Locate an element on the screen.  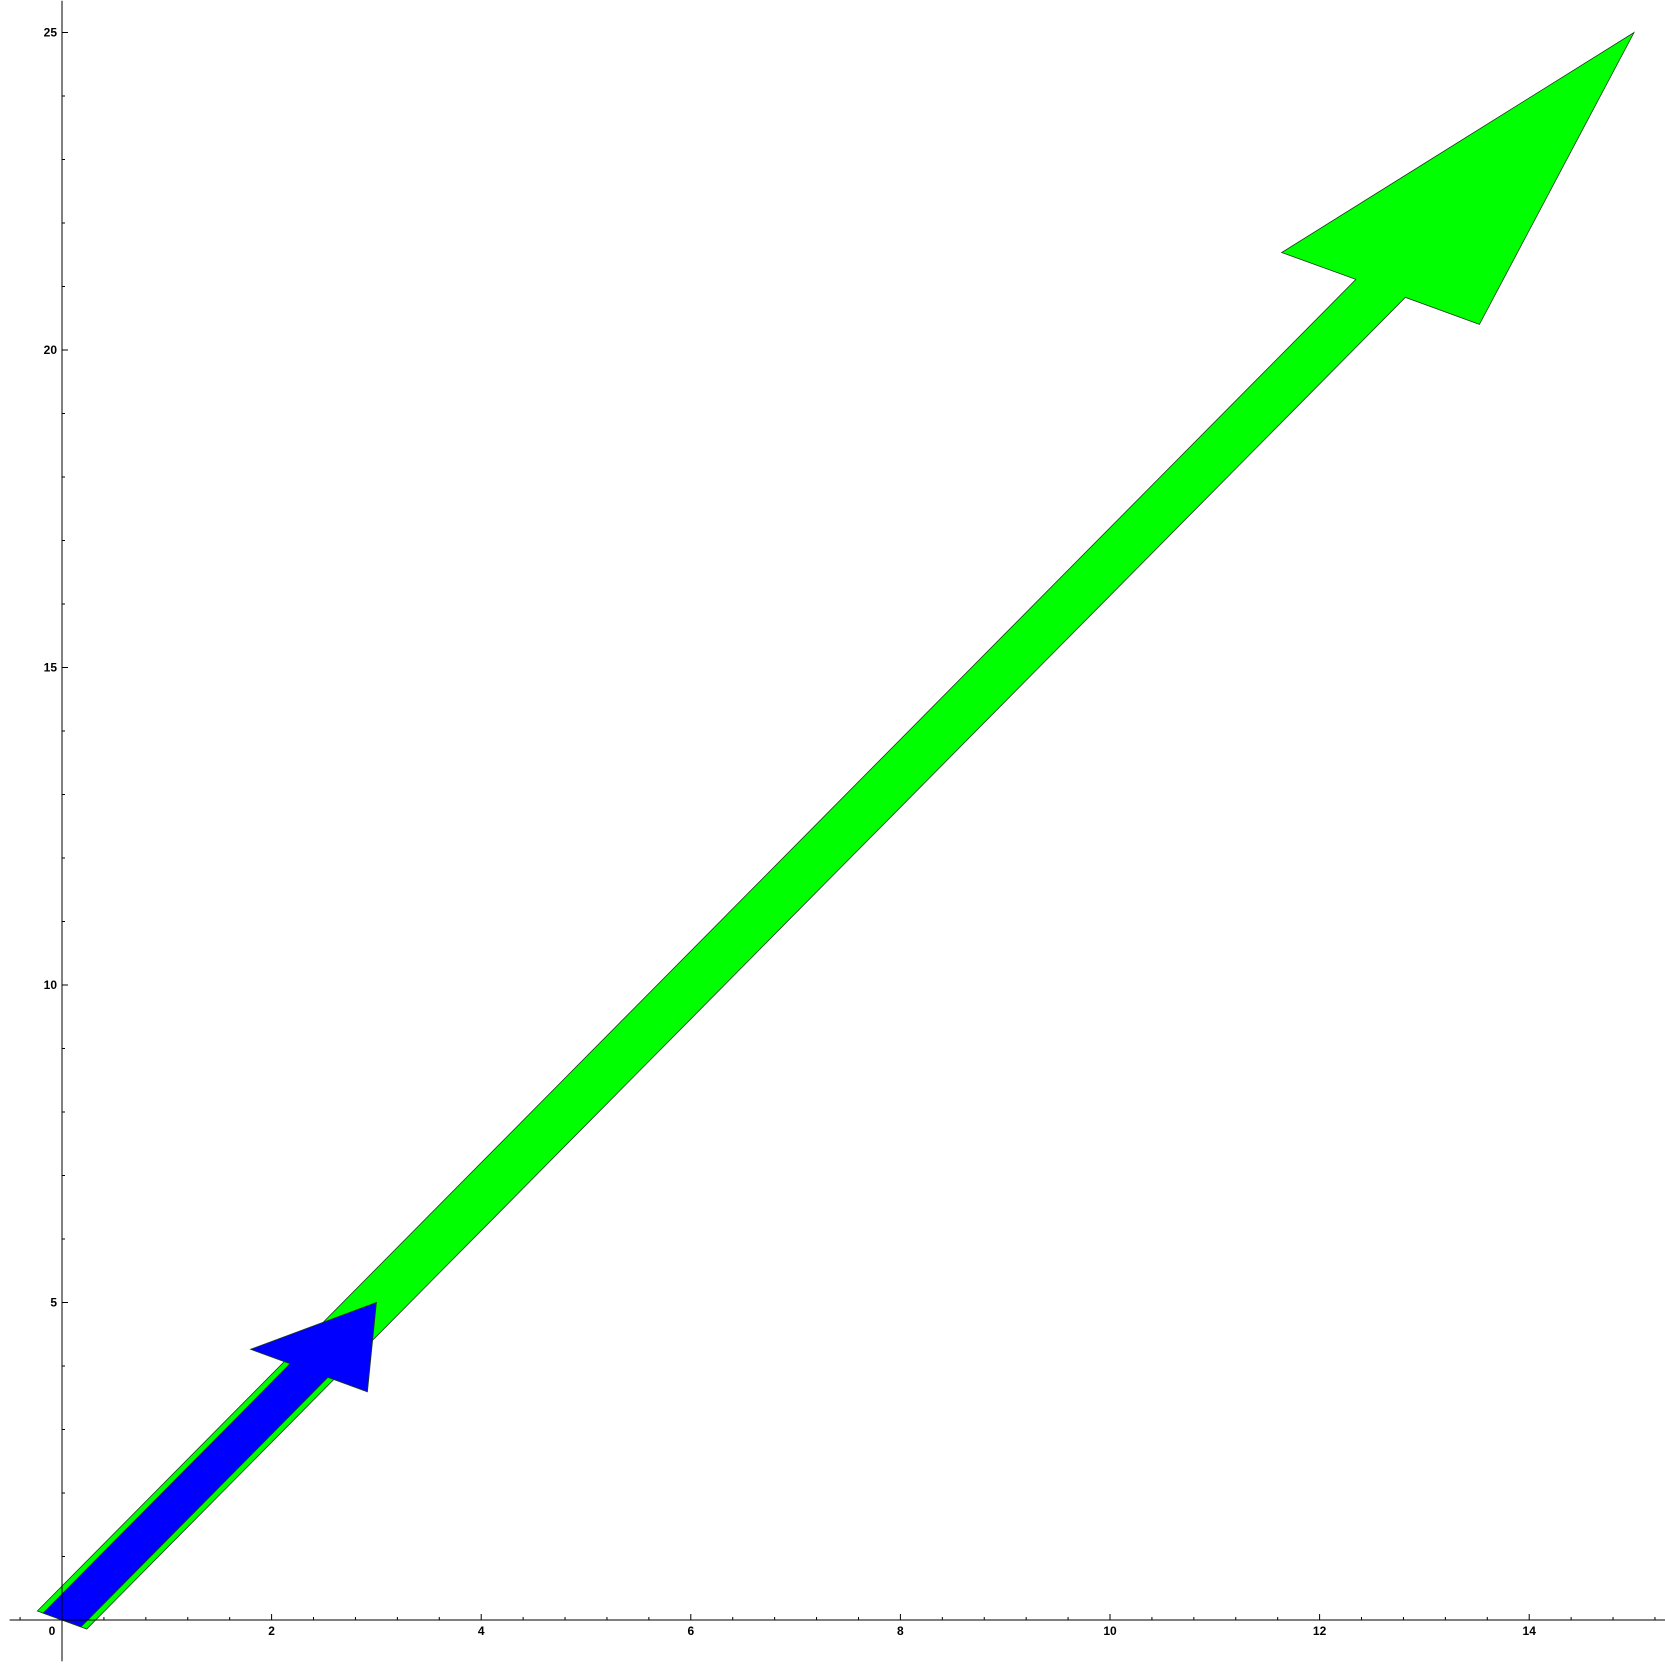
y-tick-label: 10 is located at coordinates (51, 985).